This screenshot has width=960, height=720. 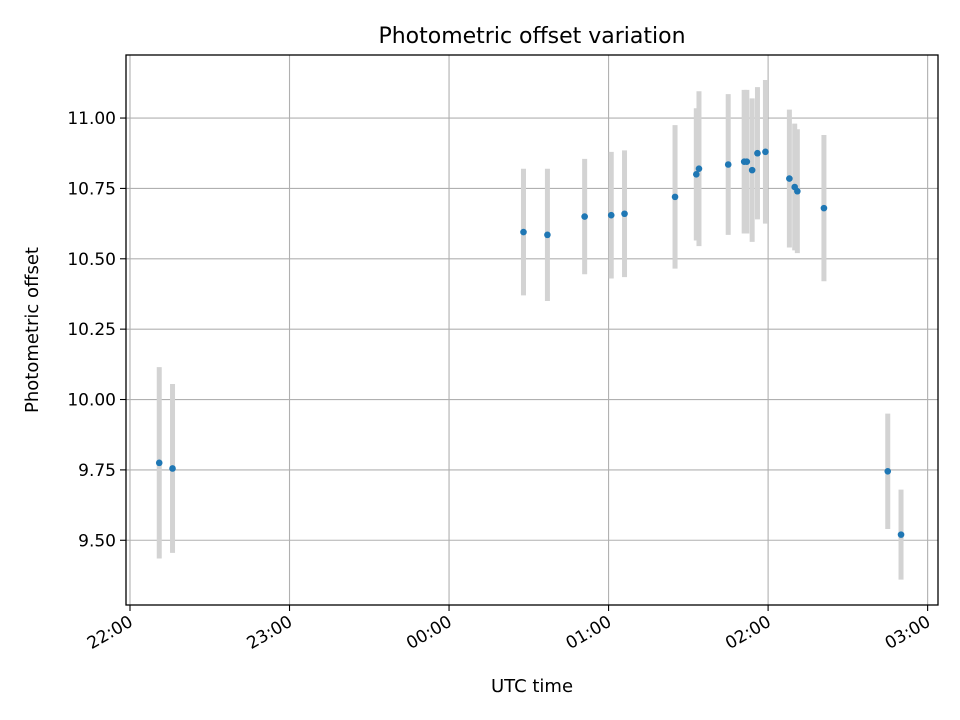 I want to click on x-tick-label: 22:00, so click(x=110, y=633).